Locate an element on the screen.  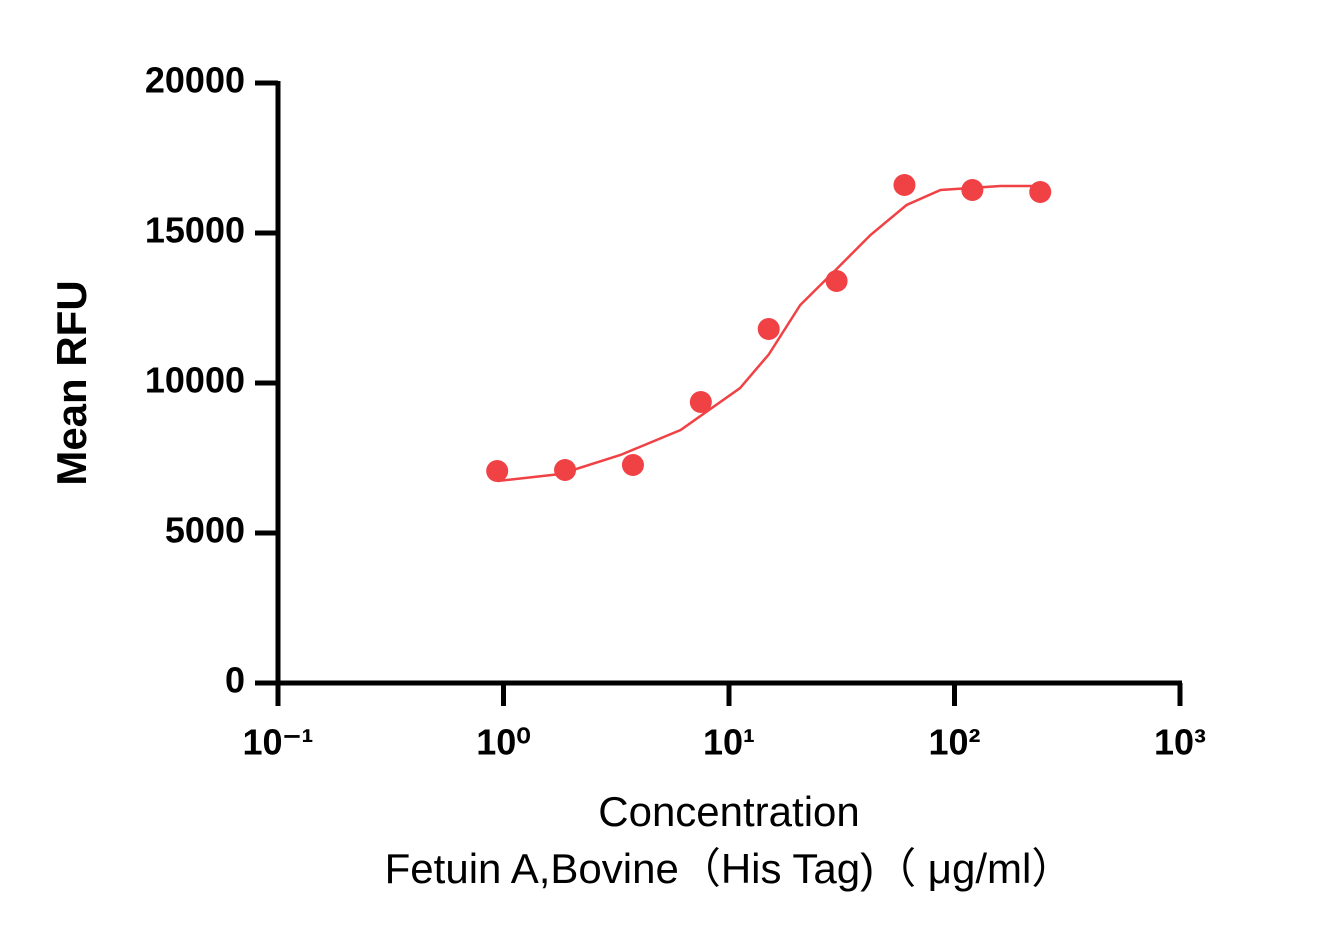
fit-curve is located at coordinates (769, 333).